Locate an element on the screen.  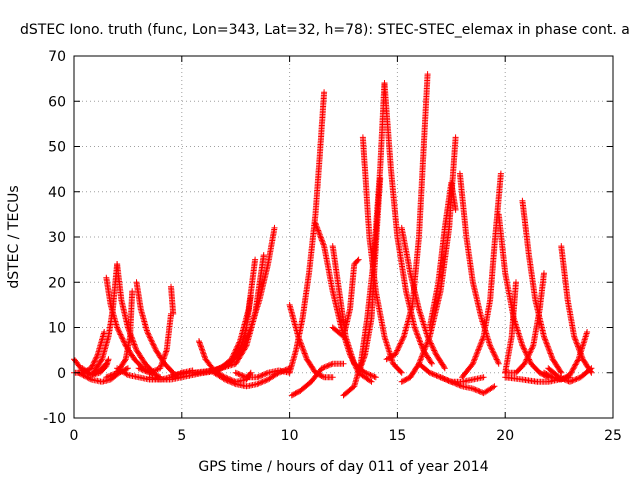
x-tick-label: 10 is located at coordinates (290, 436).